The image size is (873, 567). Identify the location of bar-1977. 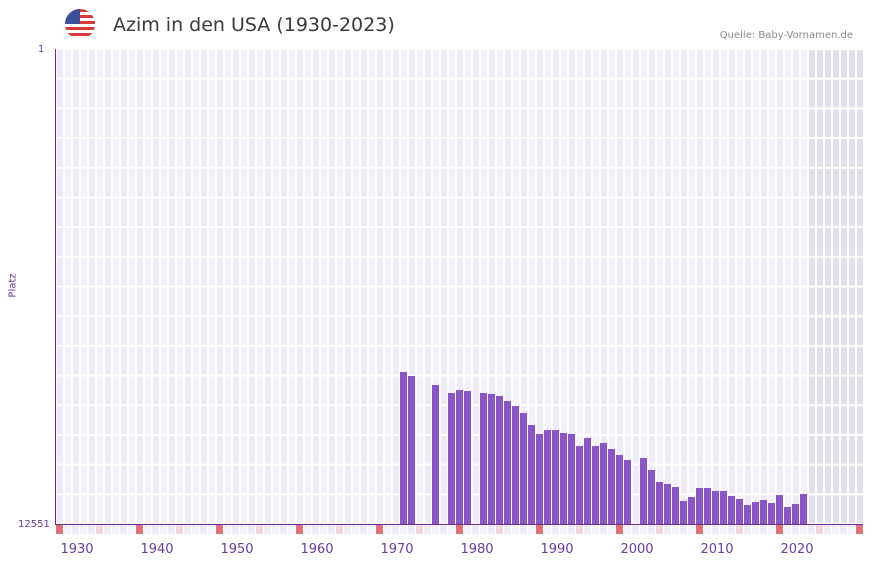
(451, 458).